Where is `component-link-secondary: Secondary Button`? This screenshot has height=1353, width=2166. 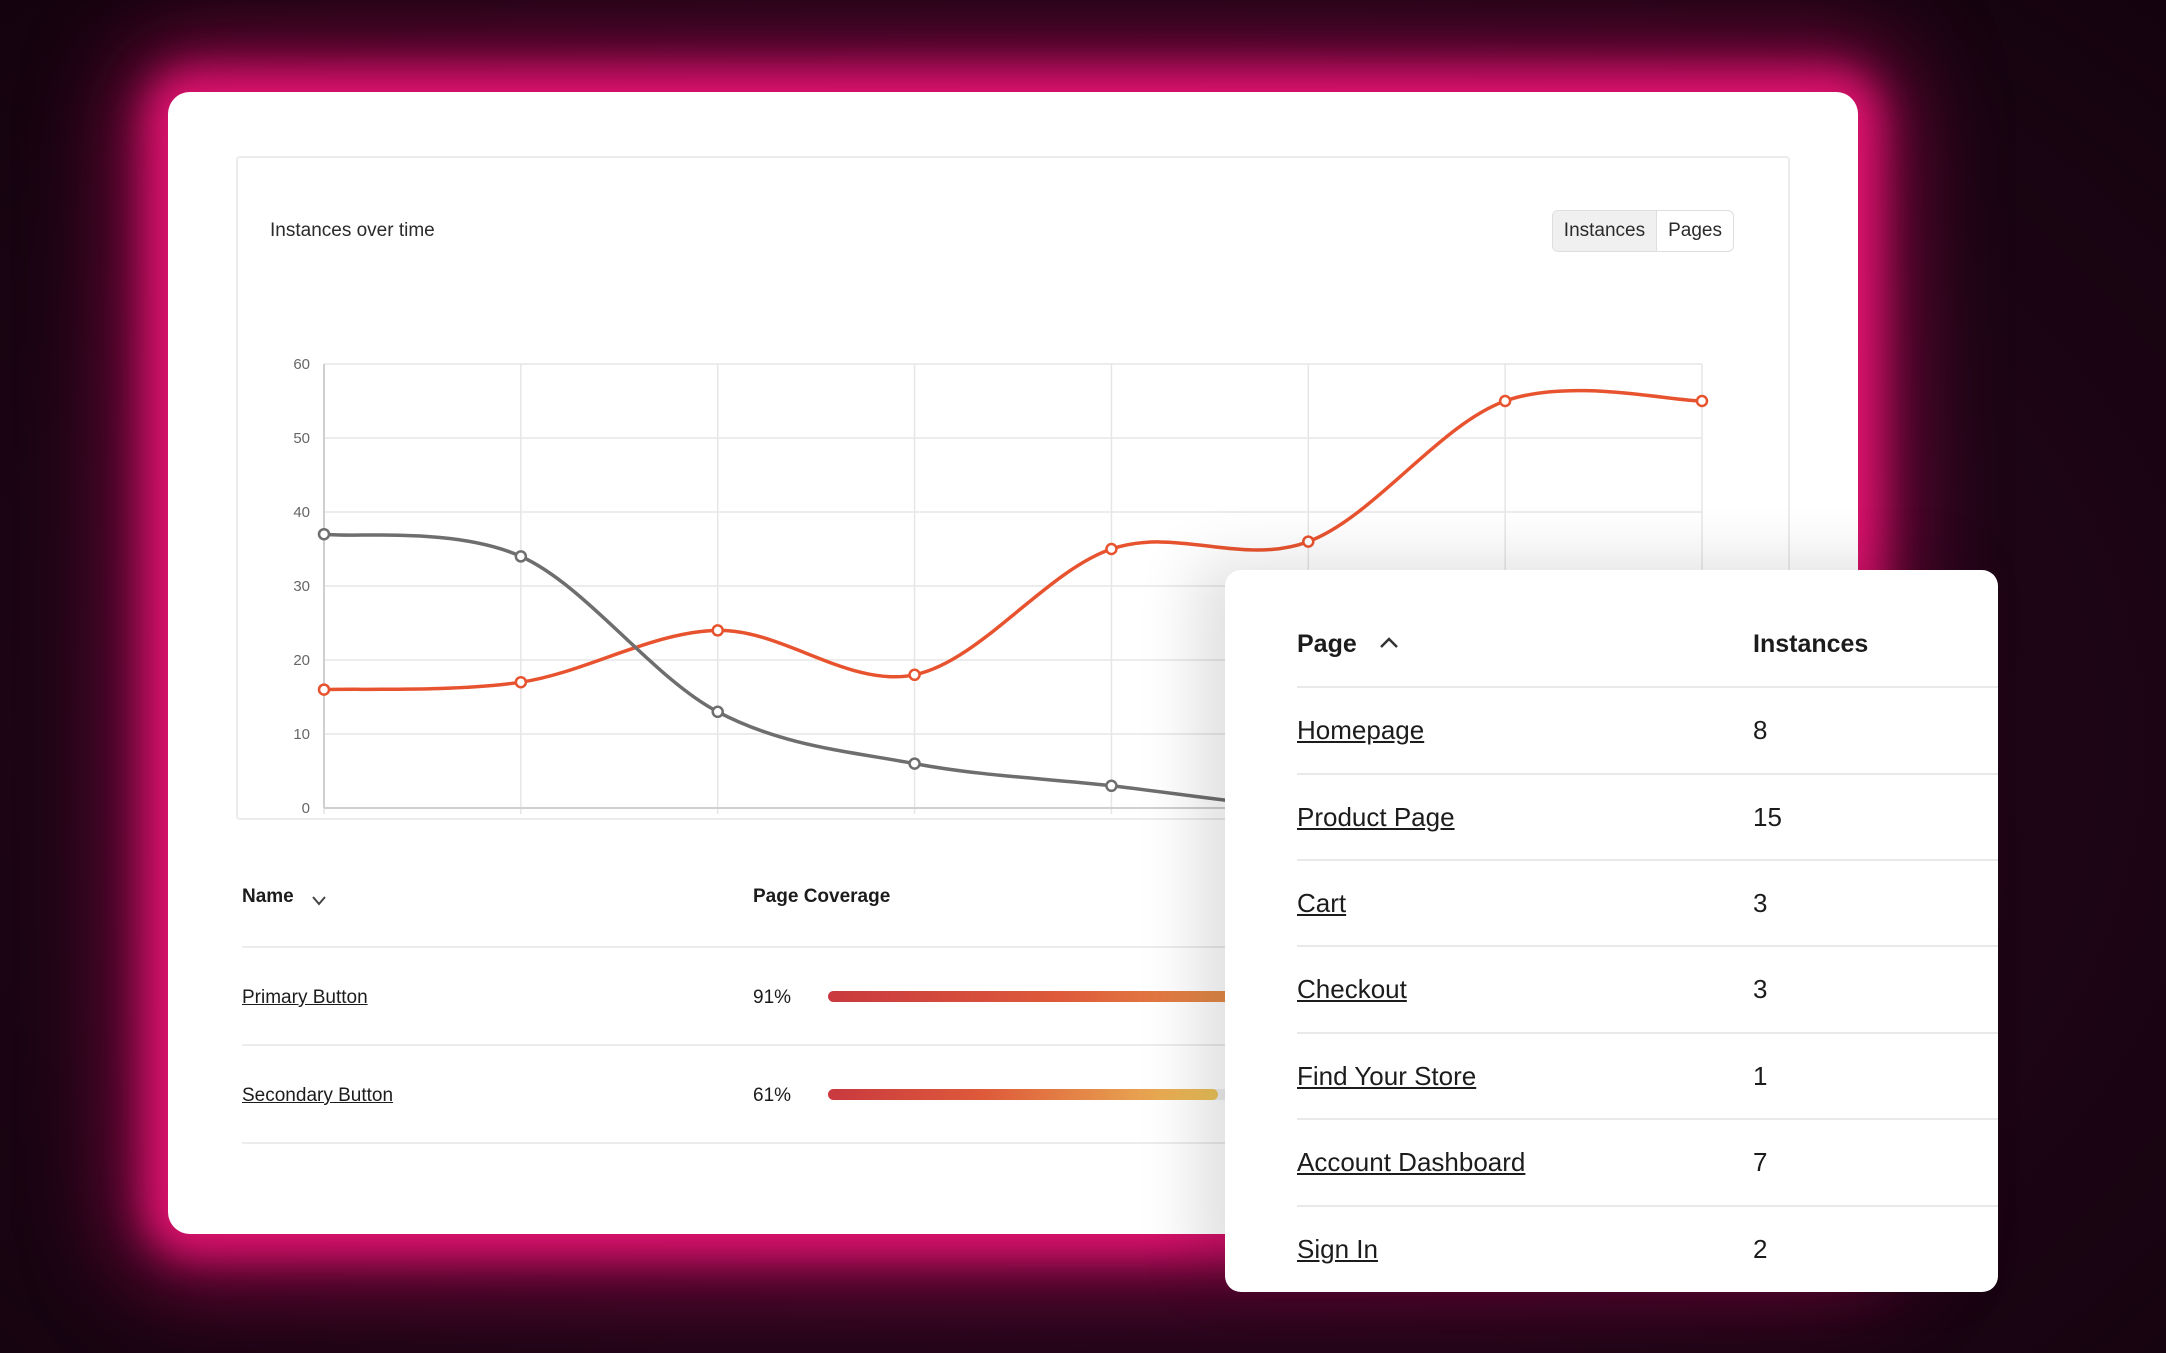 component-link-secondary: Secondary Button is located at coordinates (318, 1095).